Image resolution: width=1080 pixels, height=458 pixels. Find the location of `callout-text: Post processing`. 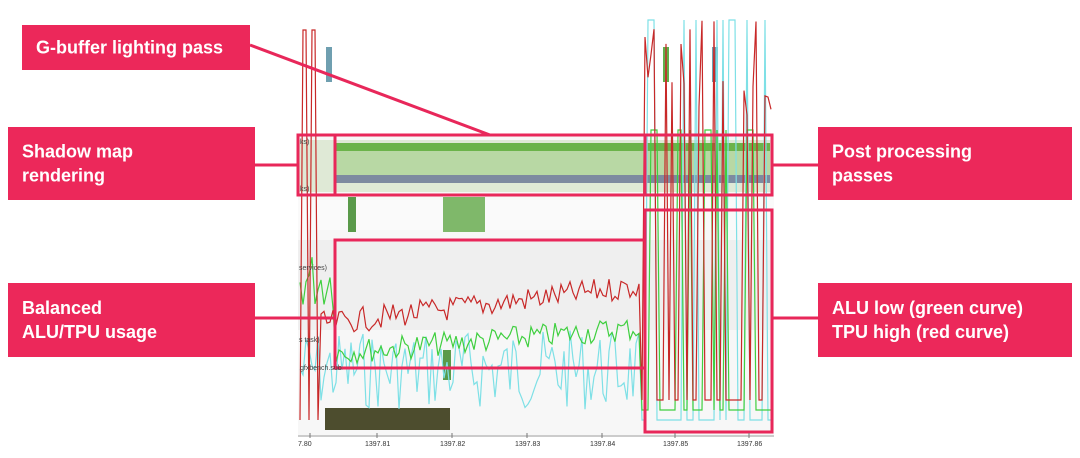

callout-text: Post processing is located at coordinates (902, 152).